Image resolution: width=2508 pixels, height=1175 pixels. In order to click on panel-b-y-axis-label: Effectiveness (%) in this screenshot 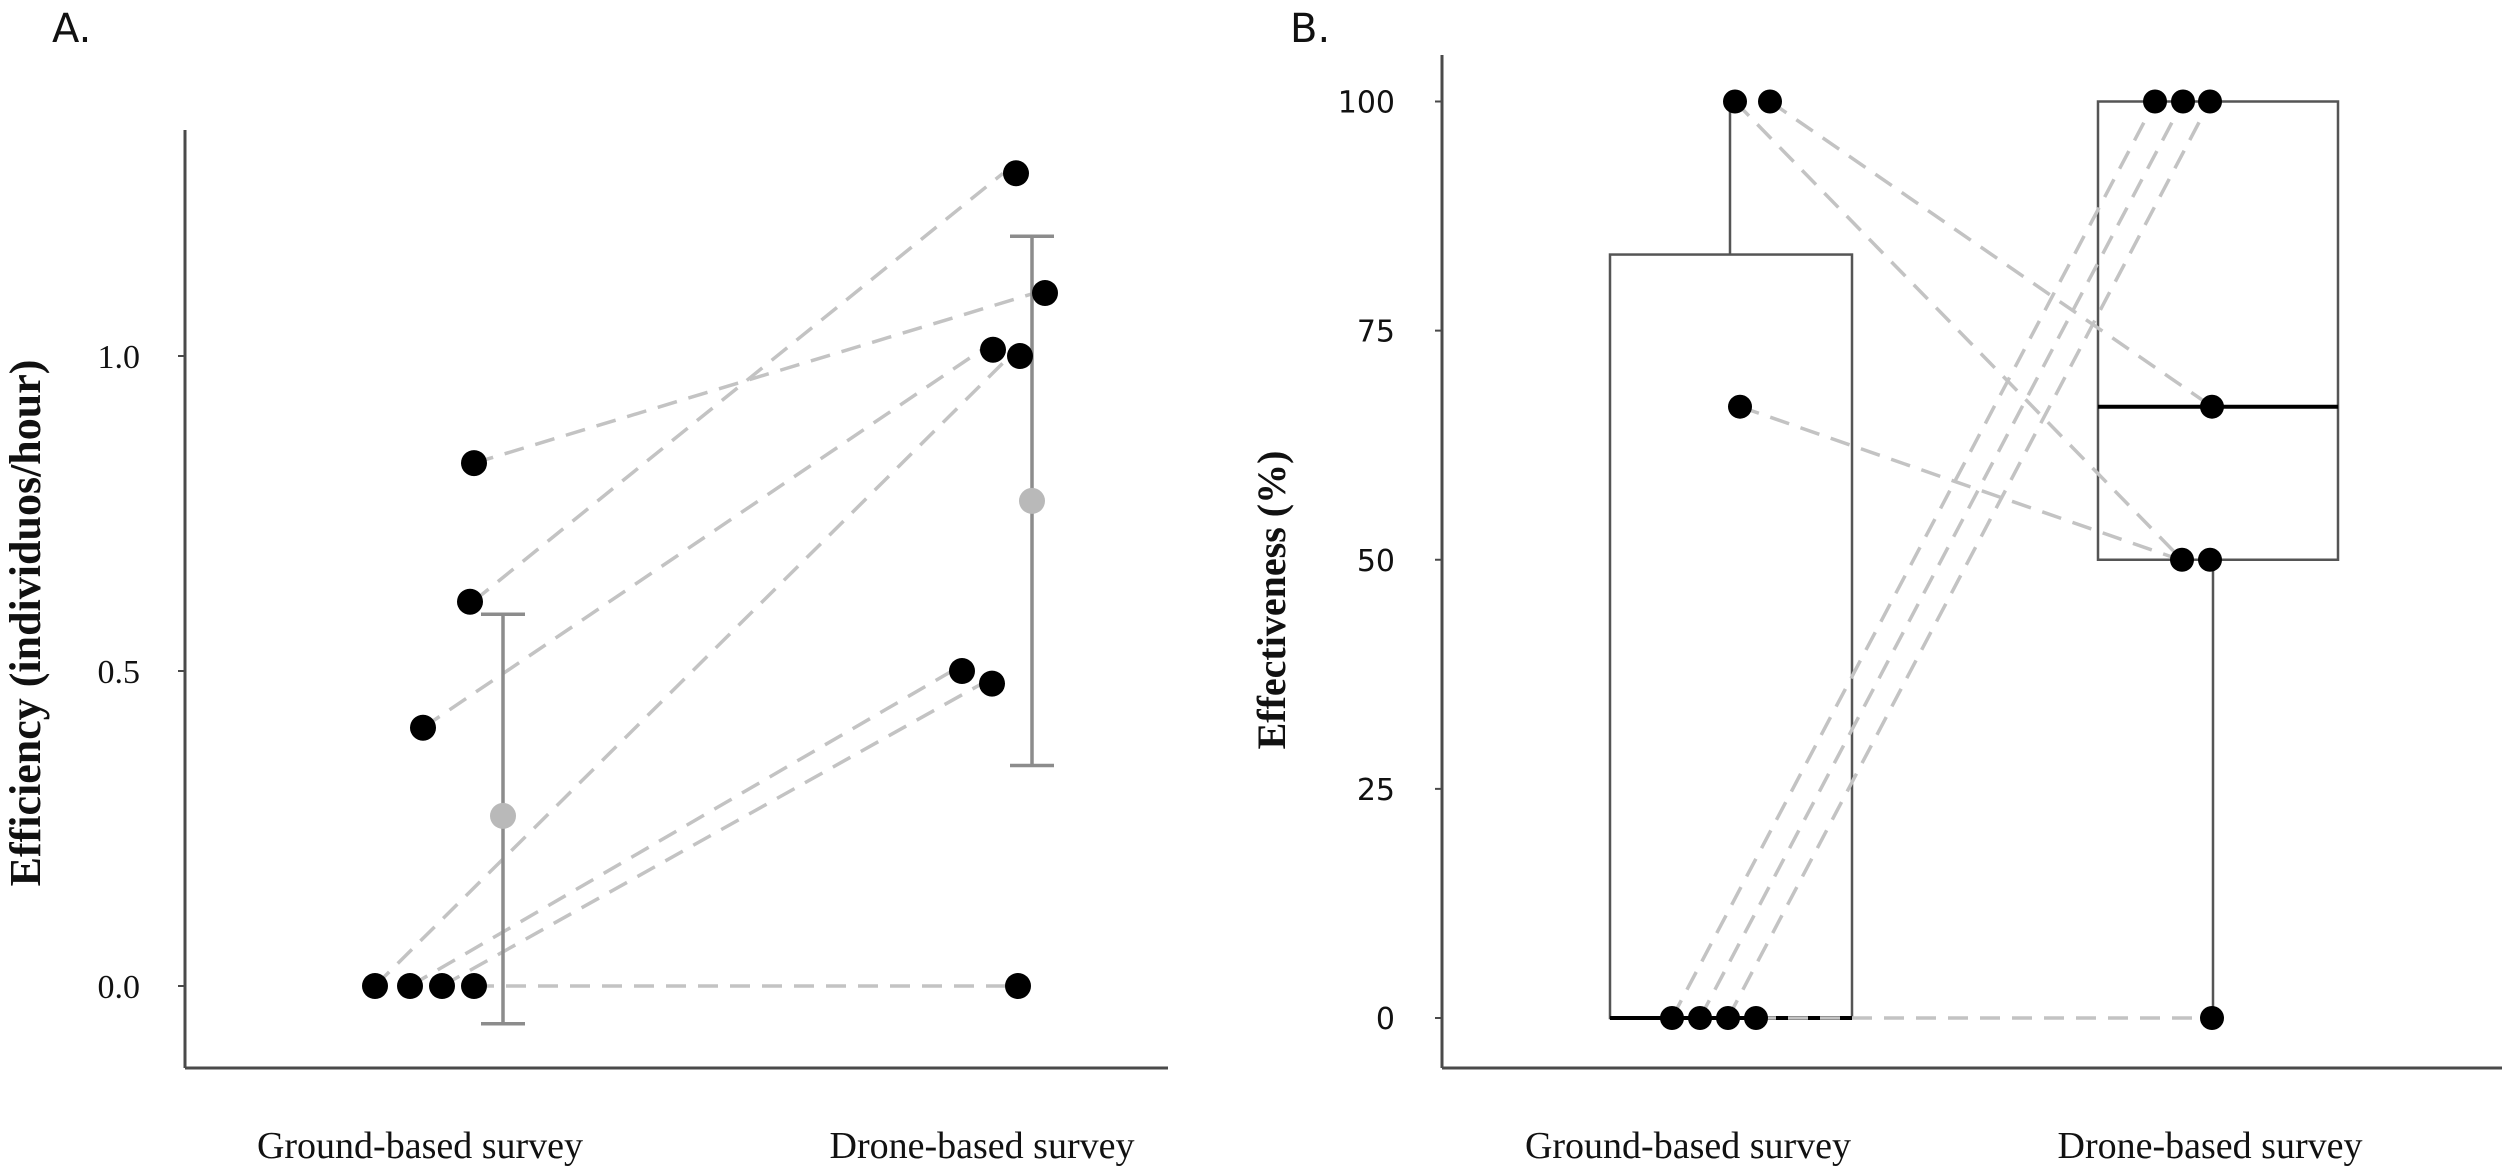, I will do `click(1271, 600)`.